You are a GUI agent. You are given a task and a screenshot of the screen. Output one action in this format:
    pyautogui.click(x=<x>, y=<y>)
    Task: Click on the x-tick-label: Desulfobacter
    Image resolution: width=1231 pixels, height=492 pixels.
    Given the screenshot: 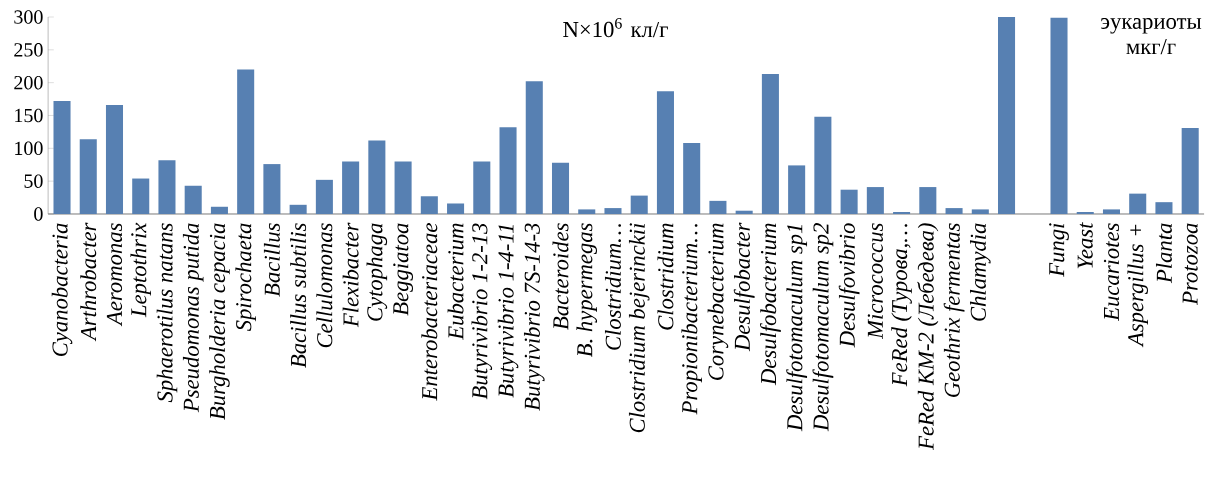 What is the action you would take?
    pyautogui.click(x=744, y=287)
    